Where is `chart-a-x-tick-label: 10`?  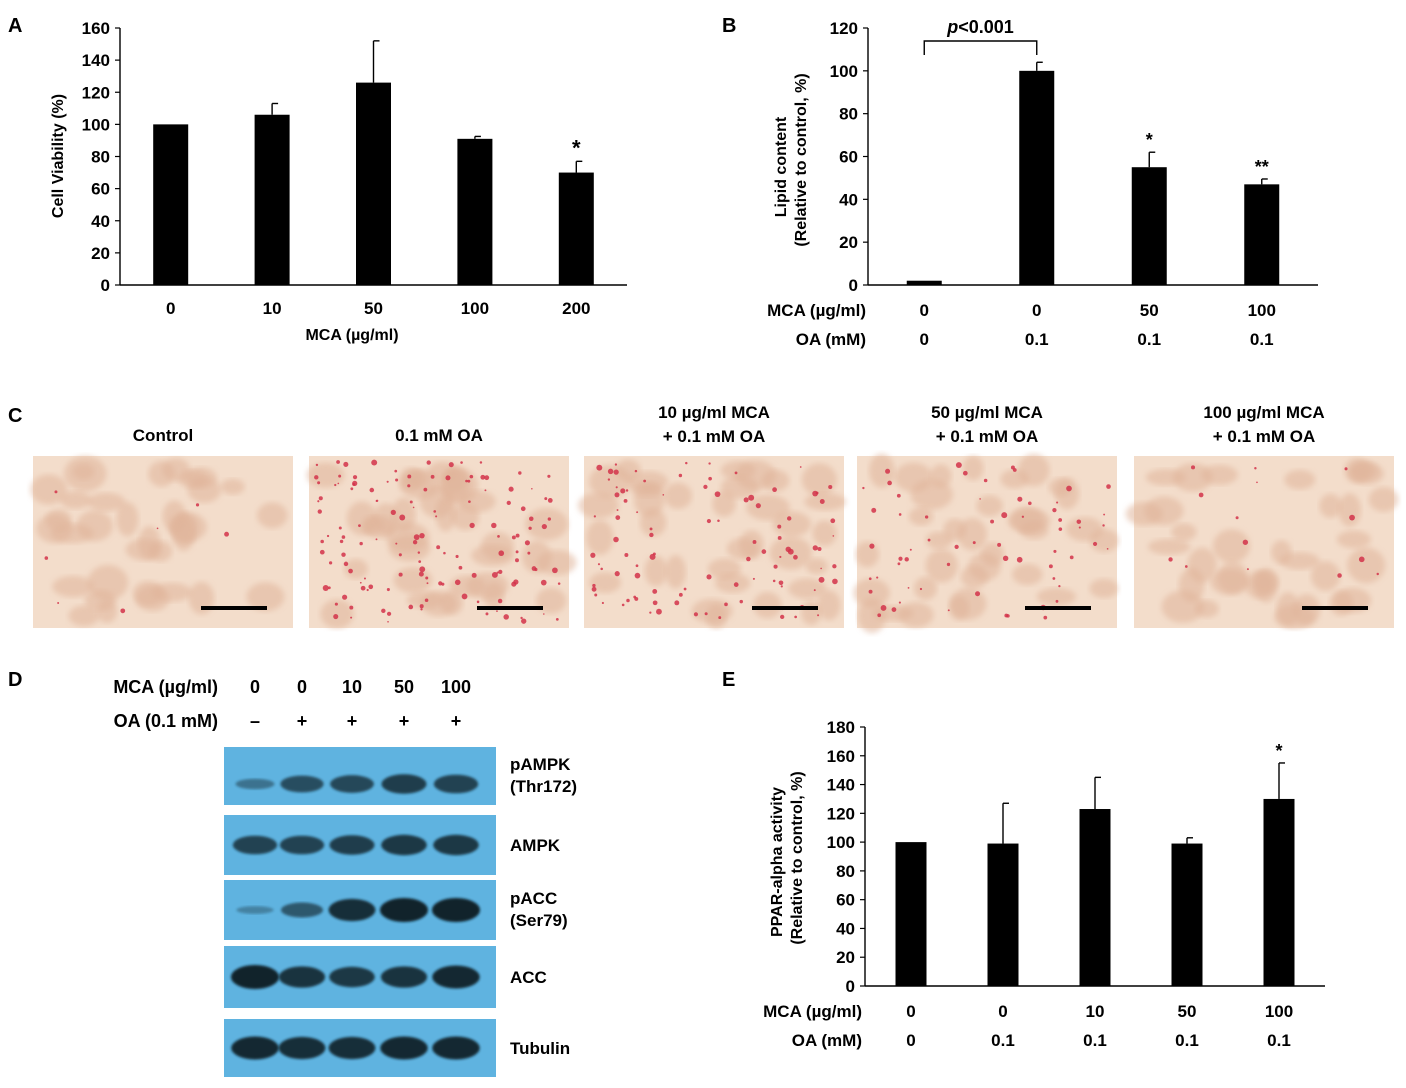 chart-a-x-tick-label: 10 is located at coordinates (272, 308).